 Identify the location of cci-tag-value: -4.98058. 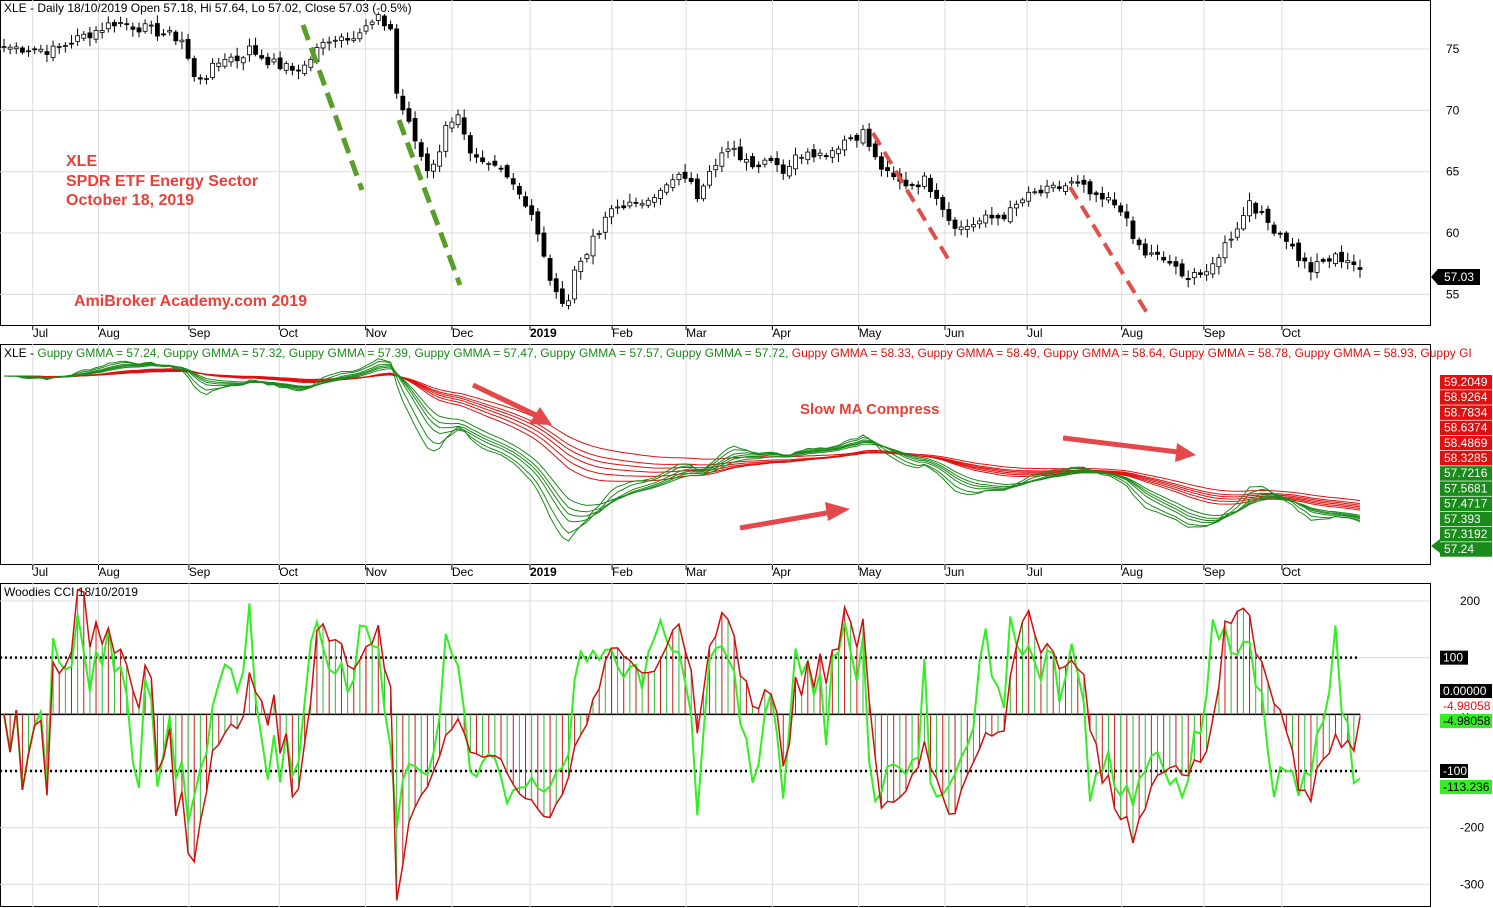
(1467, 721).